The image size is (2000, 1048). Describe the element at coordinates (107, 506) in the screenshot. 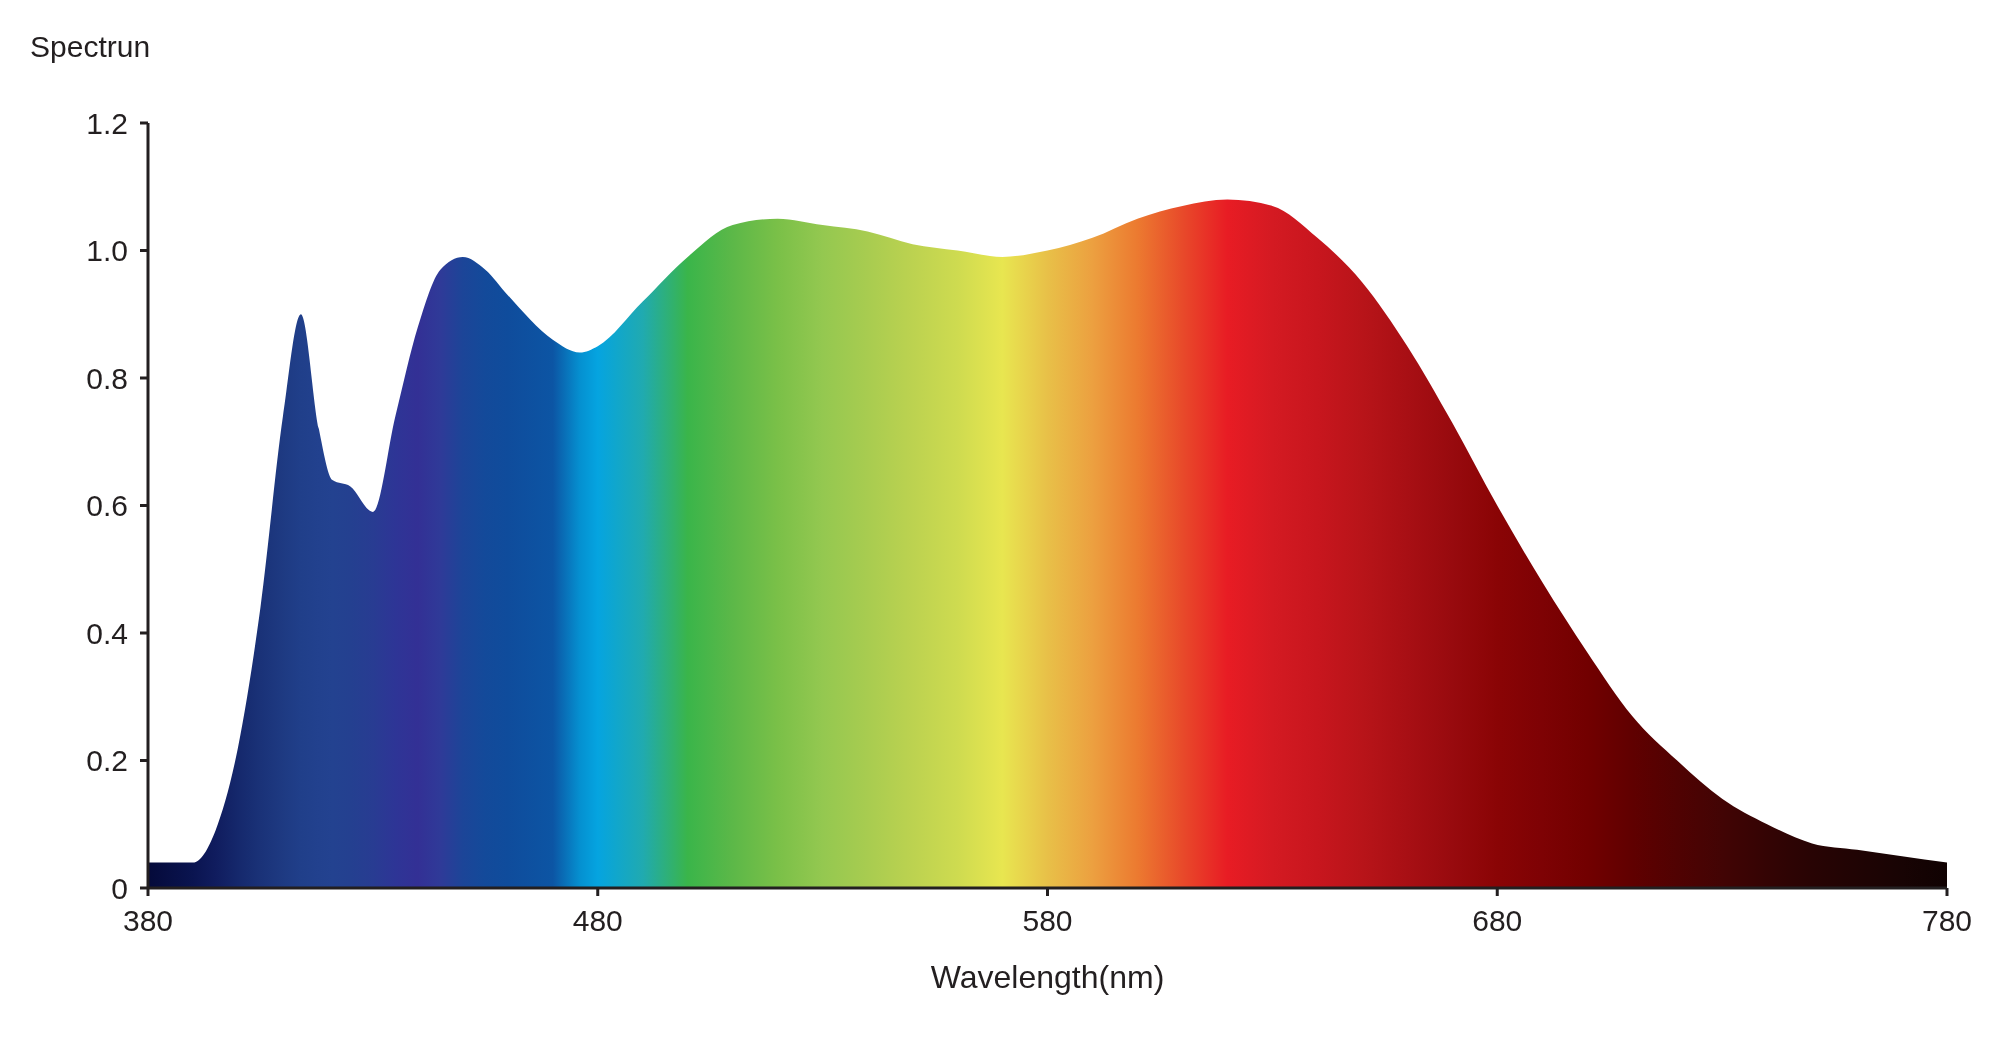

I see `y-tick-label: 0.6` at that location.